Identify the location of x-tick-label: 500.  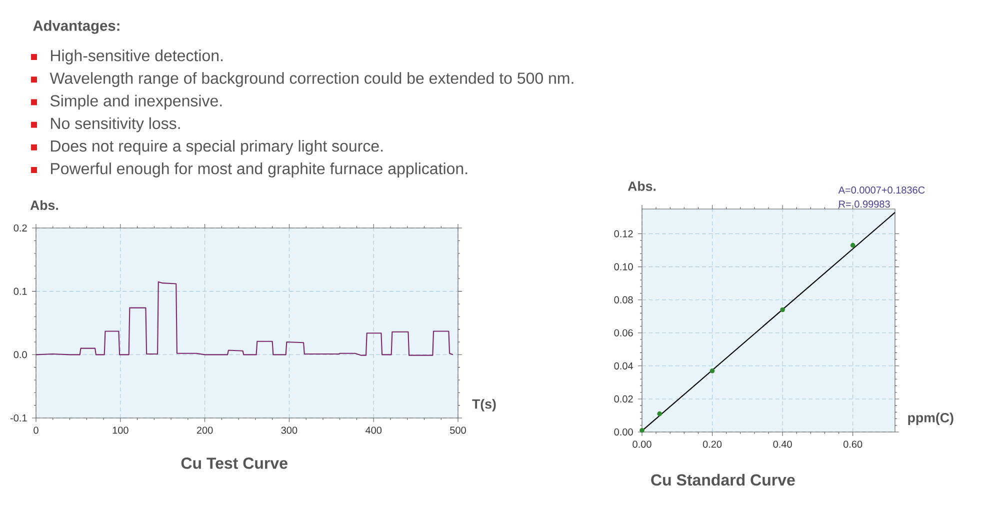
(458, 430).